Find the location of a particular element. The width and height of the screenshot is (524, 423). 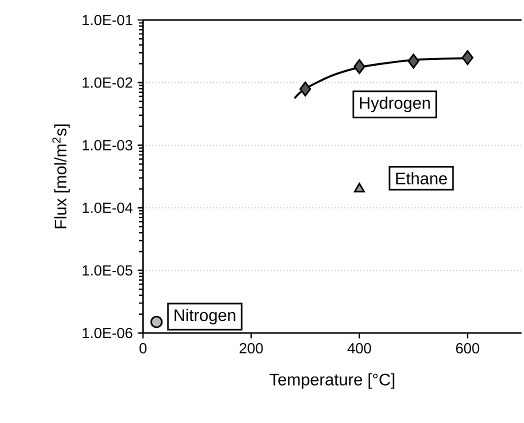

x-tick-label: 400 is located at coordinates (359, 348).